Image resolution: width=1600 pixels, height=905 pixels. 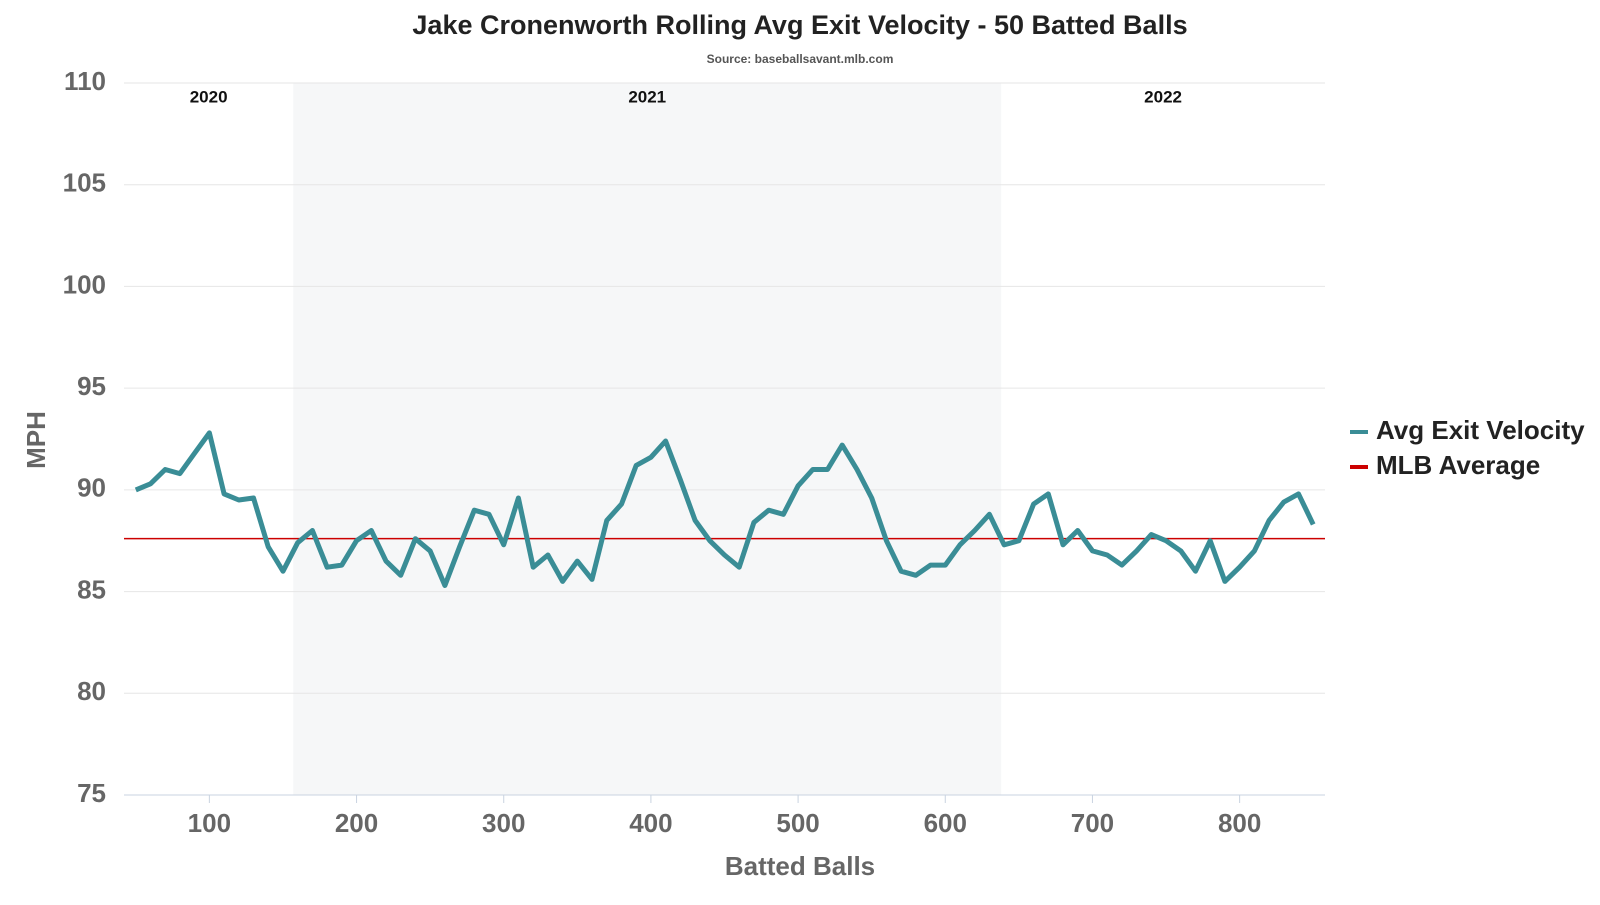 I want to click on x-tick-label: 200, so click(x=356, y=823).